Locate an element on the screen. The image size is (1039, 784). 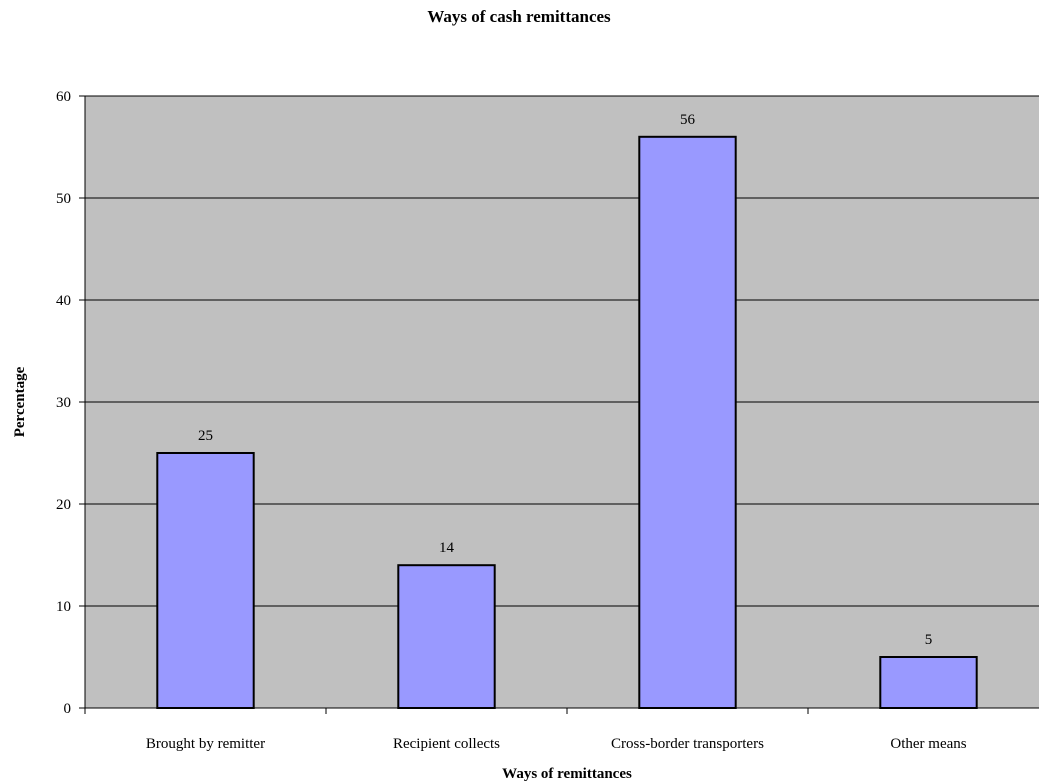
y-tick-label: 60 is located at coordinates (63, 97).